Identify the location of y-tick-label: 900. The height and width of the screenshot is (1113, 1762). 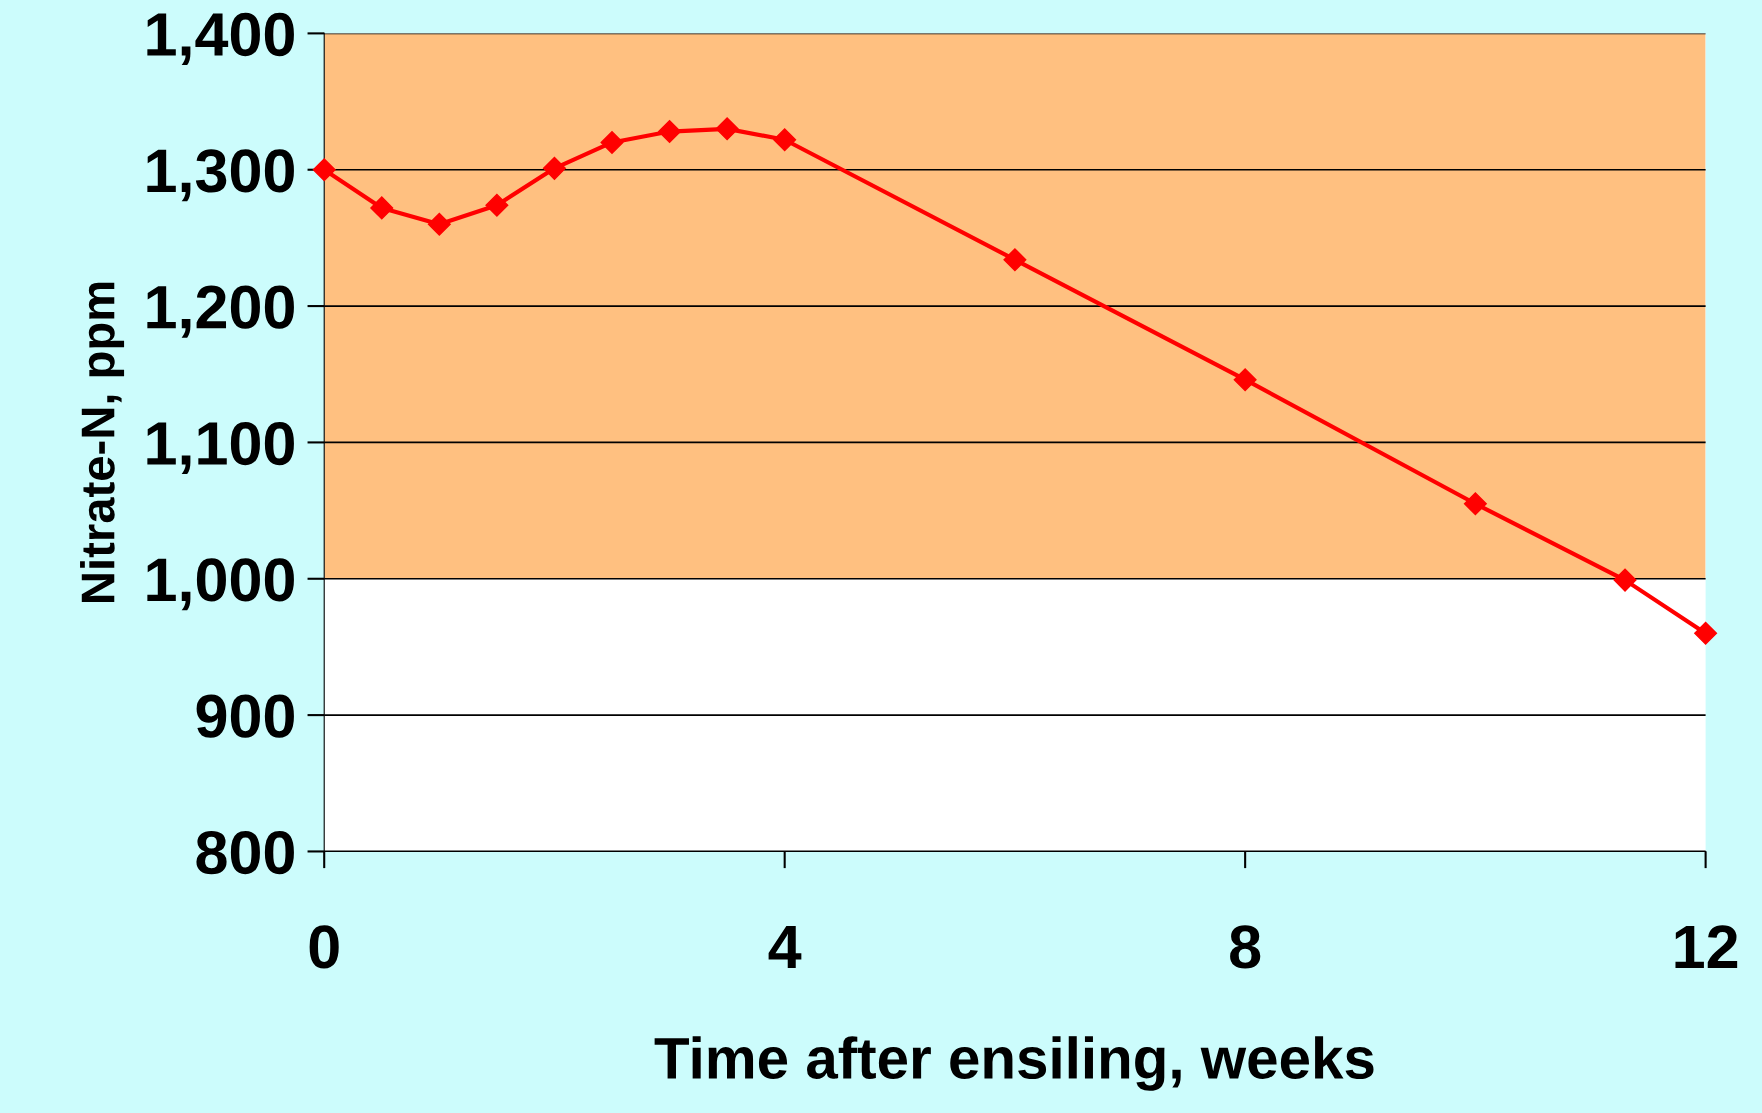
(245, 716).